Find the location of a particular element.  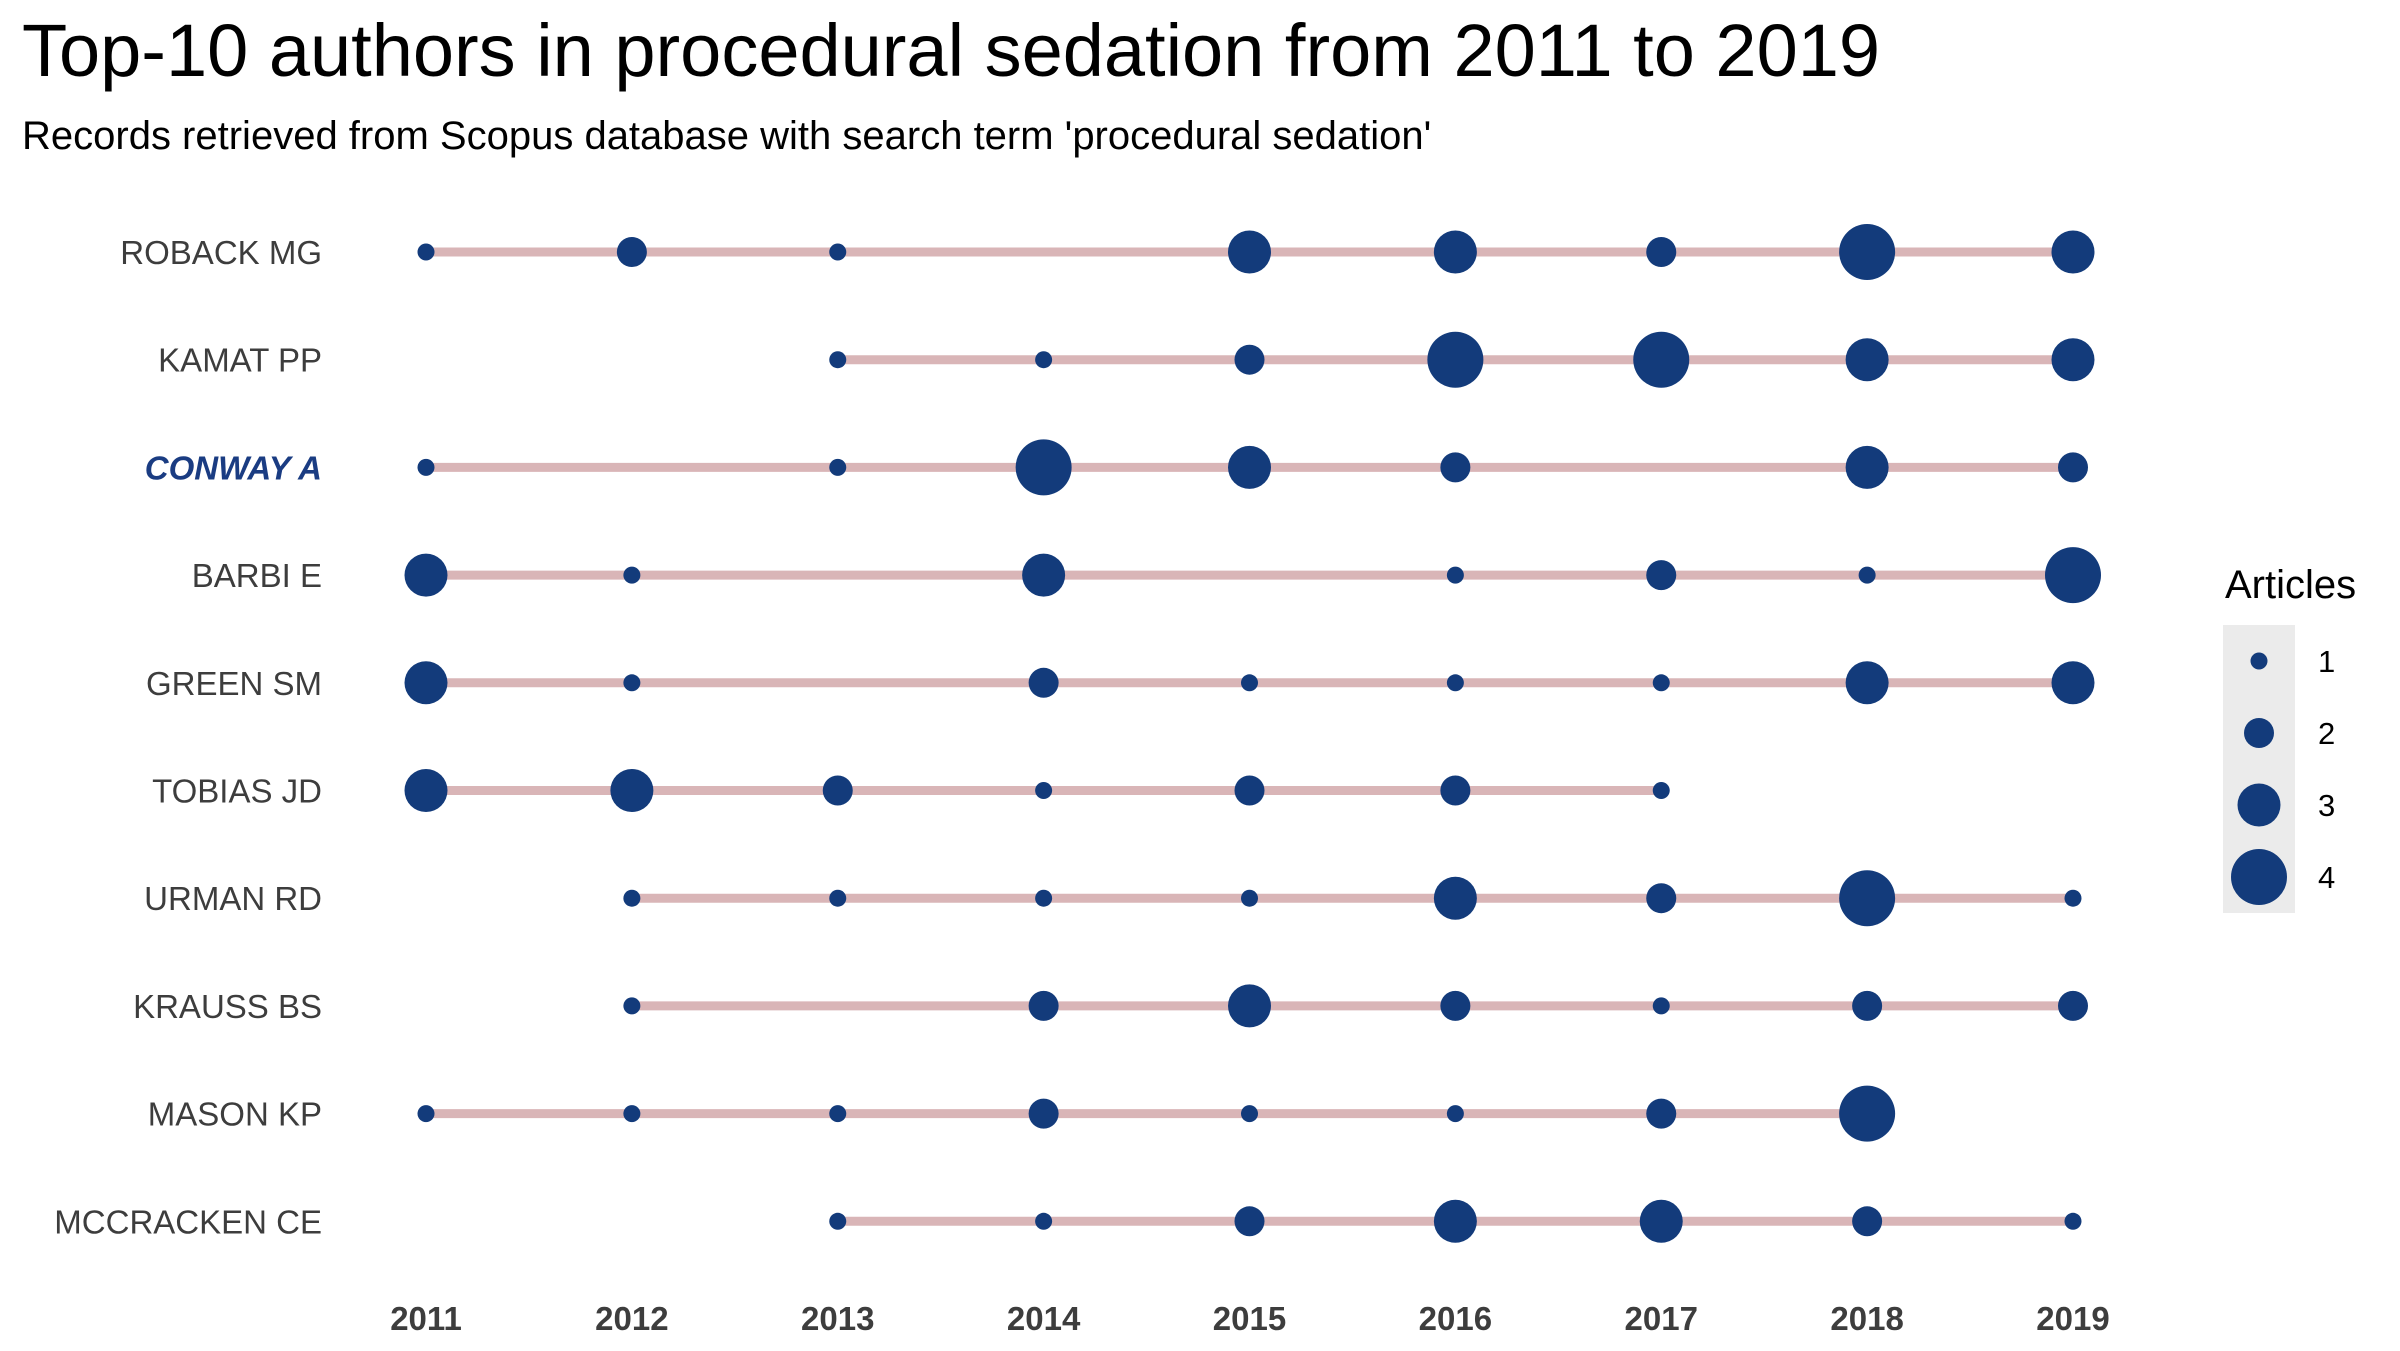

x-tick-label: 2019 is located at coordinates (2072, 1318).